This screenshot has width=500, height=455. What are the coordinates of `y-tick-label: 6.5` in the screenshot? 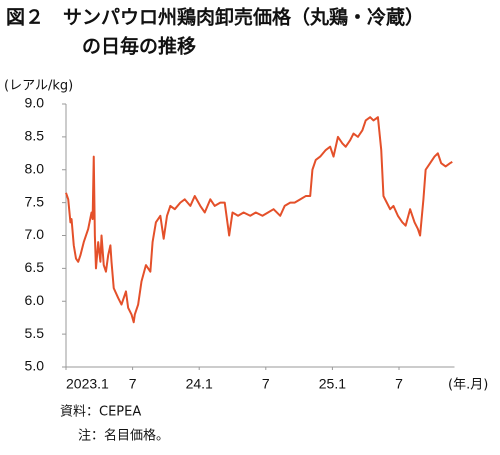 It's located at (35, 267).